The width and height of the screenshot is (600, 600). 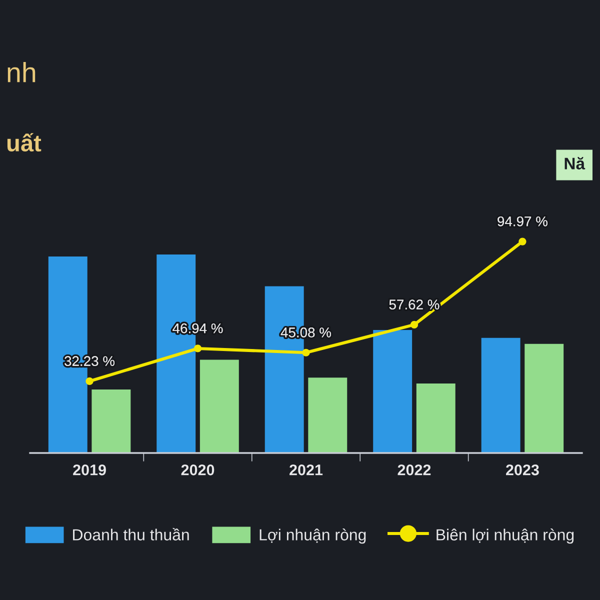 What do you see at coordinates (306, 470) in the screenshot?
I see `x-tick-label: 2021` at bounding box center [306, 470].